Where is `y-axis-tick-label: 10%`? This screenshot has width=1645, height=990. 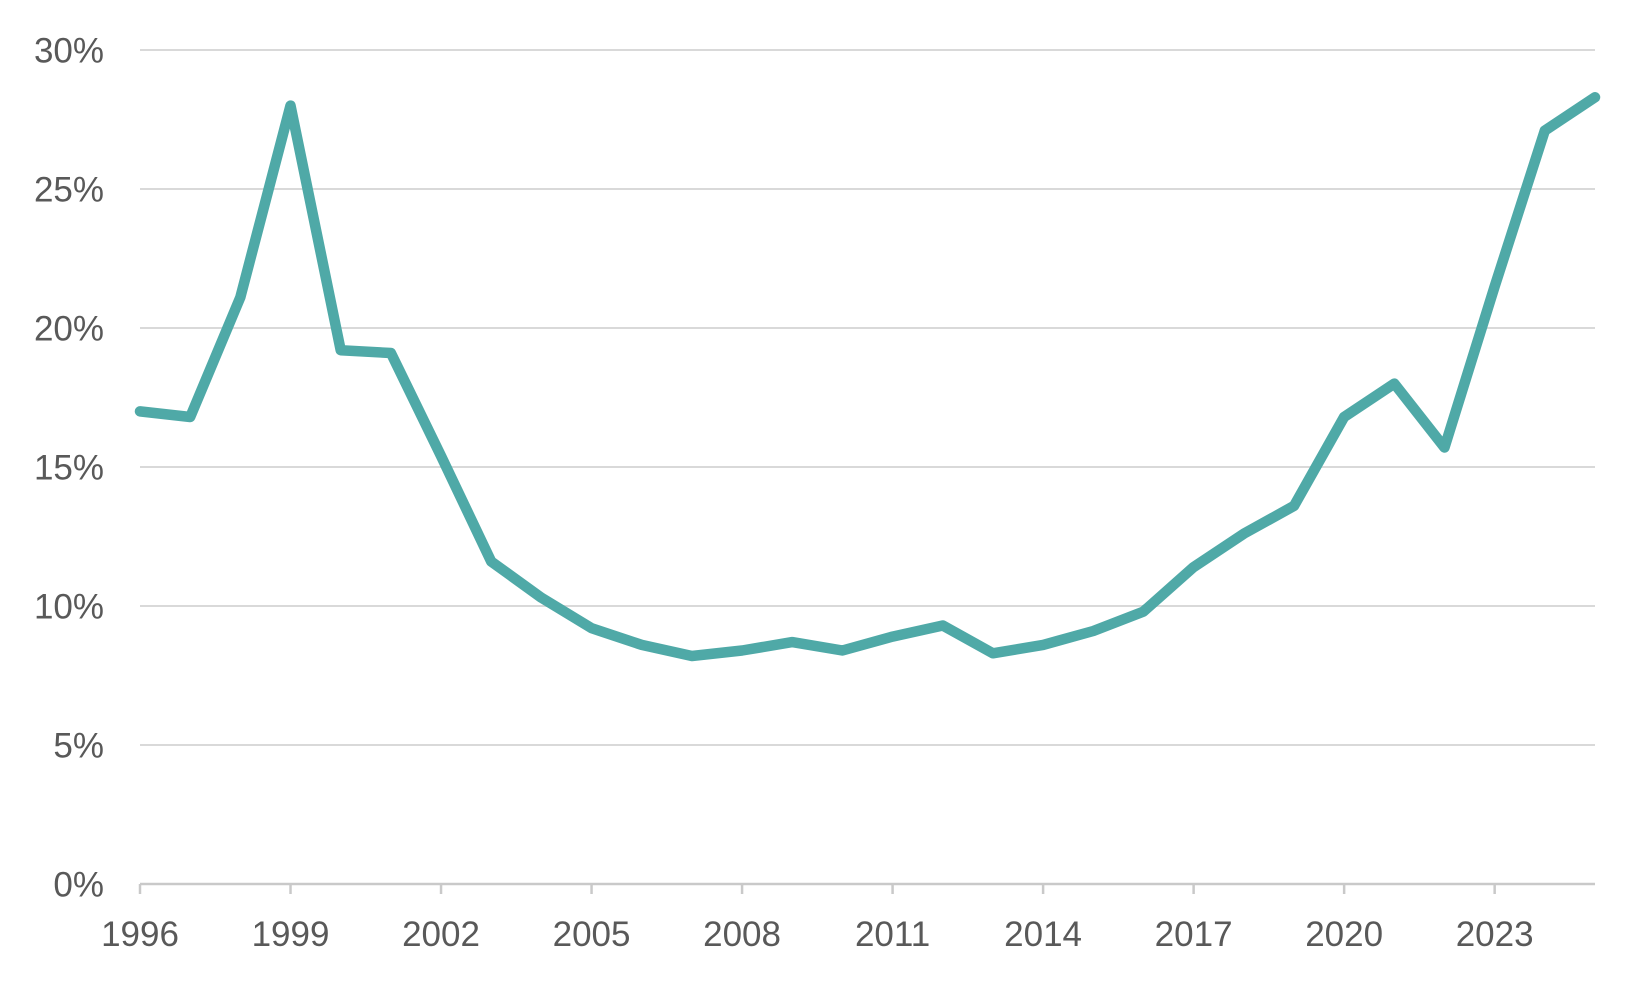
y-axis-tick-label: 10% is located at coordinates (69, 606).